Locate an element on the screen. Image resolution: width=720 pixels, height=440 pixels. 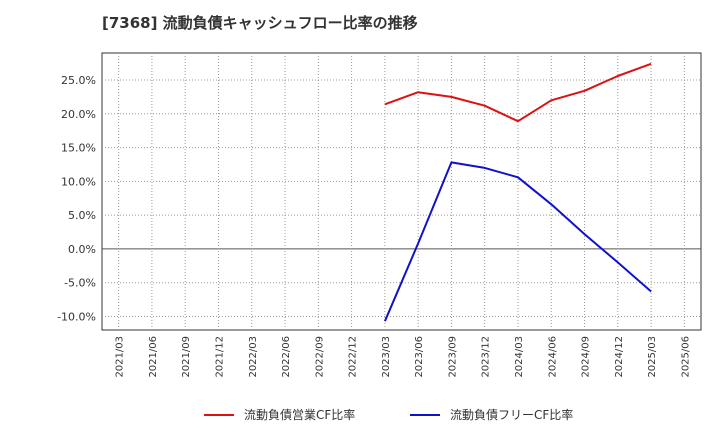
chart-title: [7368] 流動負債キャッシュフロー比率の推移 is located at coordinates (260, 23).